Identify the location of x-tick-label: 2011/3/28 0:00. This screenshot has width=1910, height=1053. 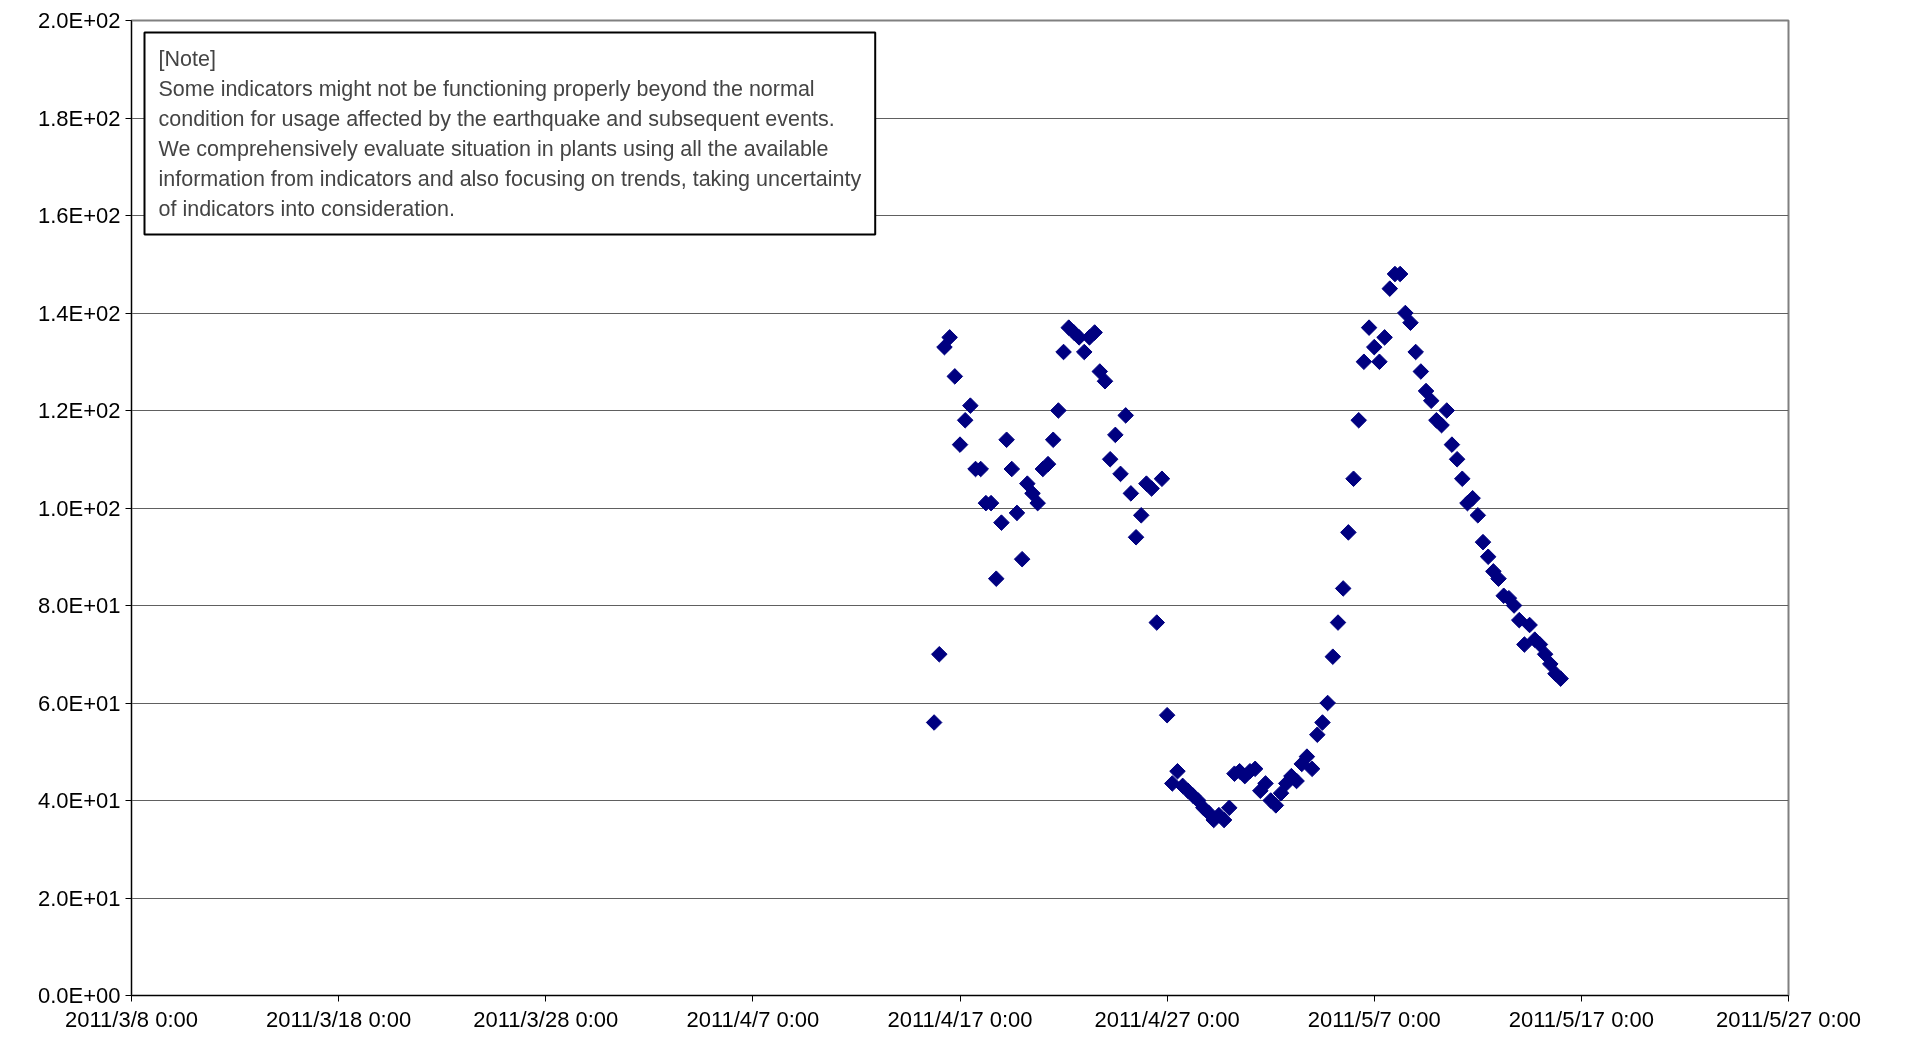
(546, 1019).